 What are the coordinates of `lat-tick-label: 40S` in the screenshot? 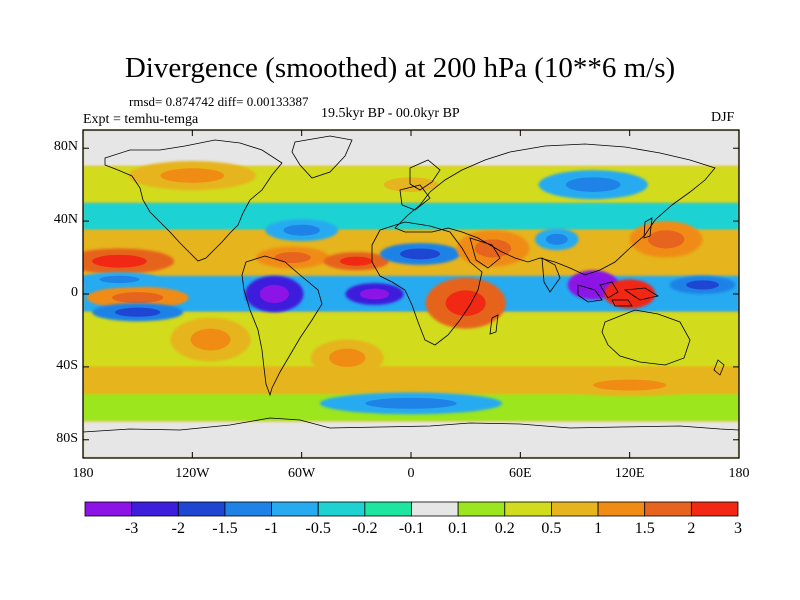 It's located at (67, 365).